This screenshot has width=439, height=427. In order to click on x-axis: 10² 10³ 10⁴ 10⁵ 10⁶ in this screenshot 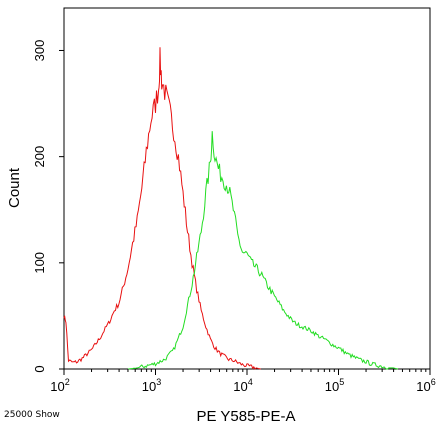, I will do `click(243, 381)`.